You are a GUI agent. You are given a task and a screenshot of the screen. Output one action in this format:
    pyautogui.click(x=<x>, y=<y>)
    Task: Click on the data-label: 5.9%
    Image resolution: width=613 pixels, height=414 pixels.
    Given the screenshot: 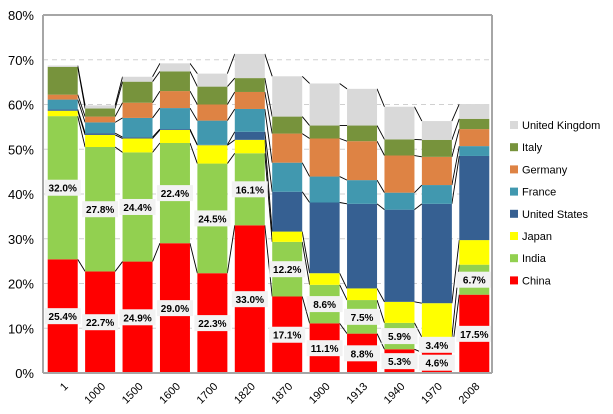 What is the action you would take?
    pyautogui.click(x=399, y=336)
    